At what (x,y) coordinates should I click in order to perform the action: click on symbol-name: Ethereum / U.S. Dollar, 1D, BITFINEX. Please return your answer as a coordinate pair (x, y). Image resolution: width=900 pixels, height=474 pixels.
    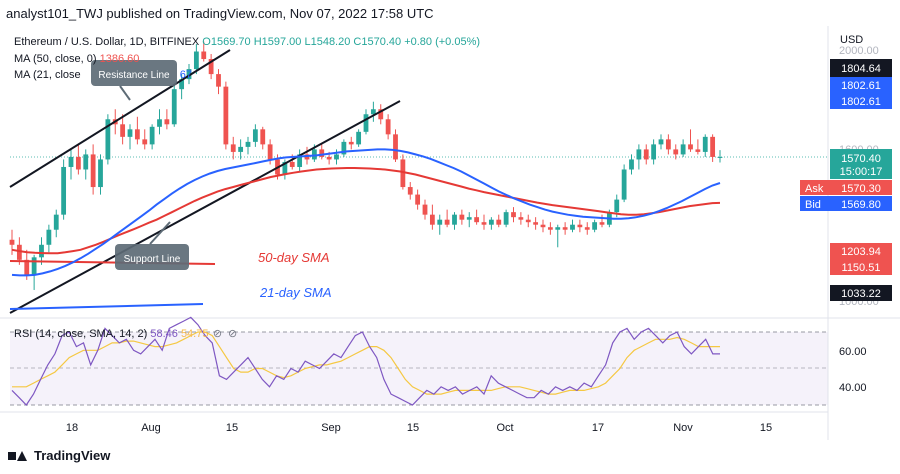
    Looking at the image, I should click on (107, 42).